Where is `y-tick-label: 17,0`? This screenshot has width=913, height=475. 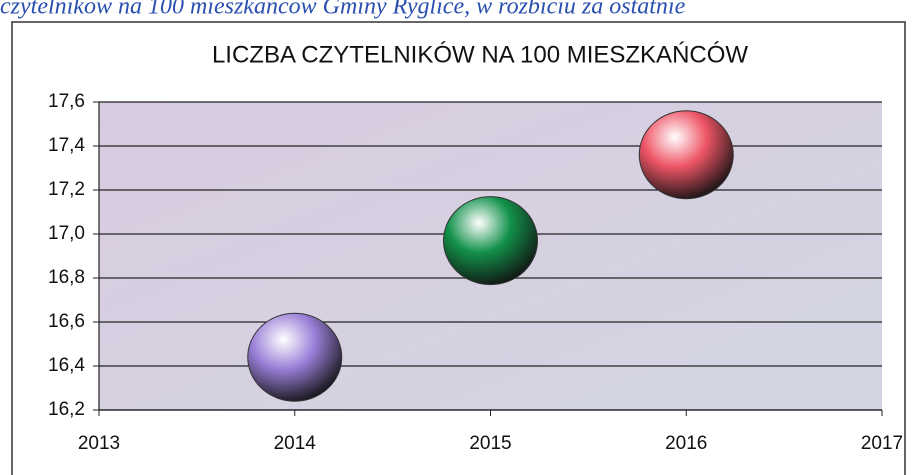 y-tick-label: 17,0 is located at coordinates (66, 233).